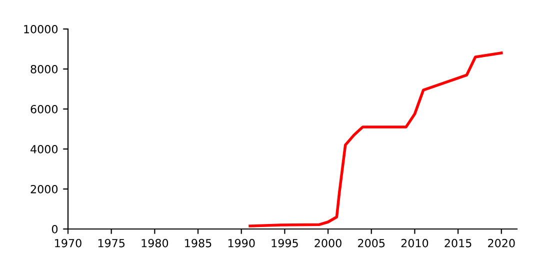  Describe the element at coordinates (44, 149) in the screenshot. I see `y-tick-label: 4000` at that location.